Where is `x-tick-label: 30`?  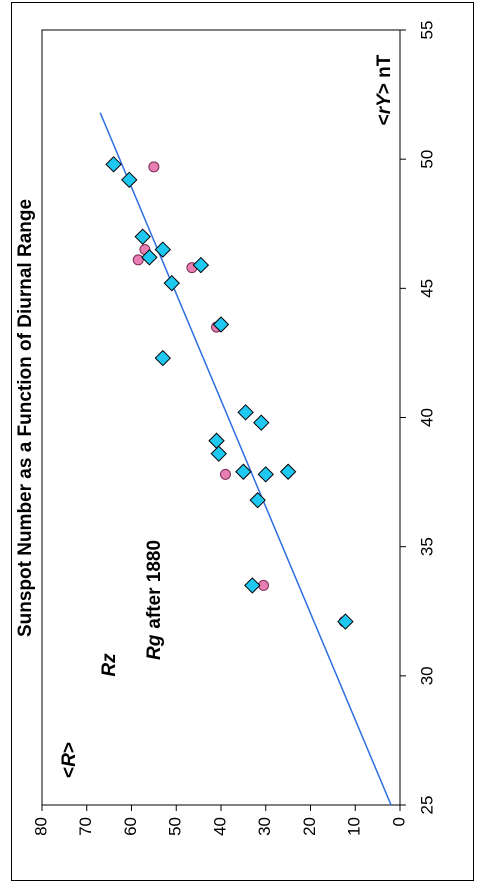
x-tick-label: 30 is located at coordinates (426, 675).